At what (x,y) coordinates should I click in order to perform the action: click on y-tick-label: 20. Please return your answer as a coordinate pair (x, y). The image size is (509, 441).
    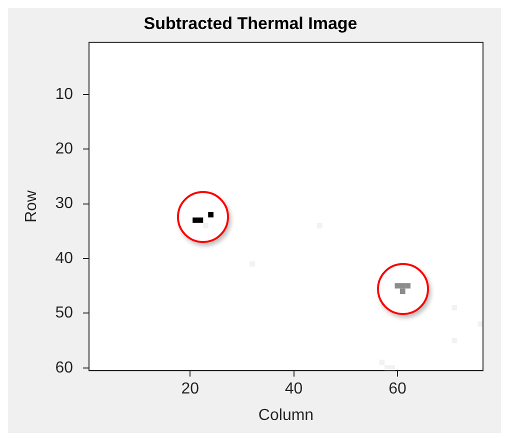
    Looking at the image, I should click on (64, 149).